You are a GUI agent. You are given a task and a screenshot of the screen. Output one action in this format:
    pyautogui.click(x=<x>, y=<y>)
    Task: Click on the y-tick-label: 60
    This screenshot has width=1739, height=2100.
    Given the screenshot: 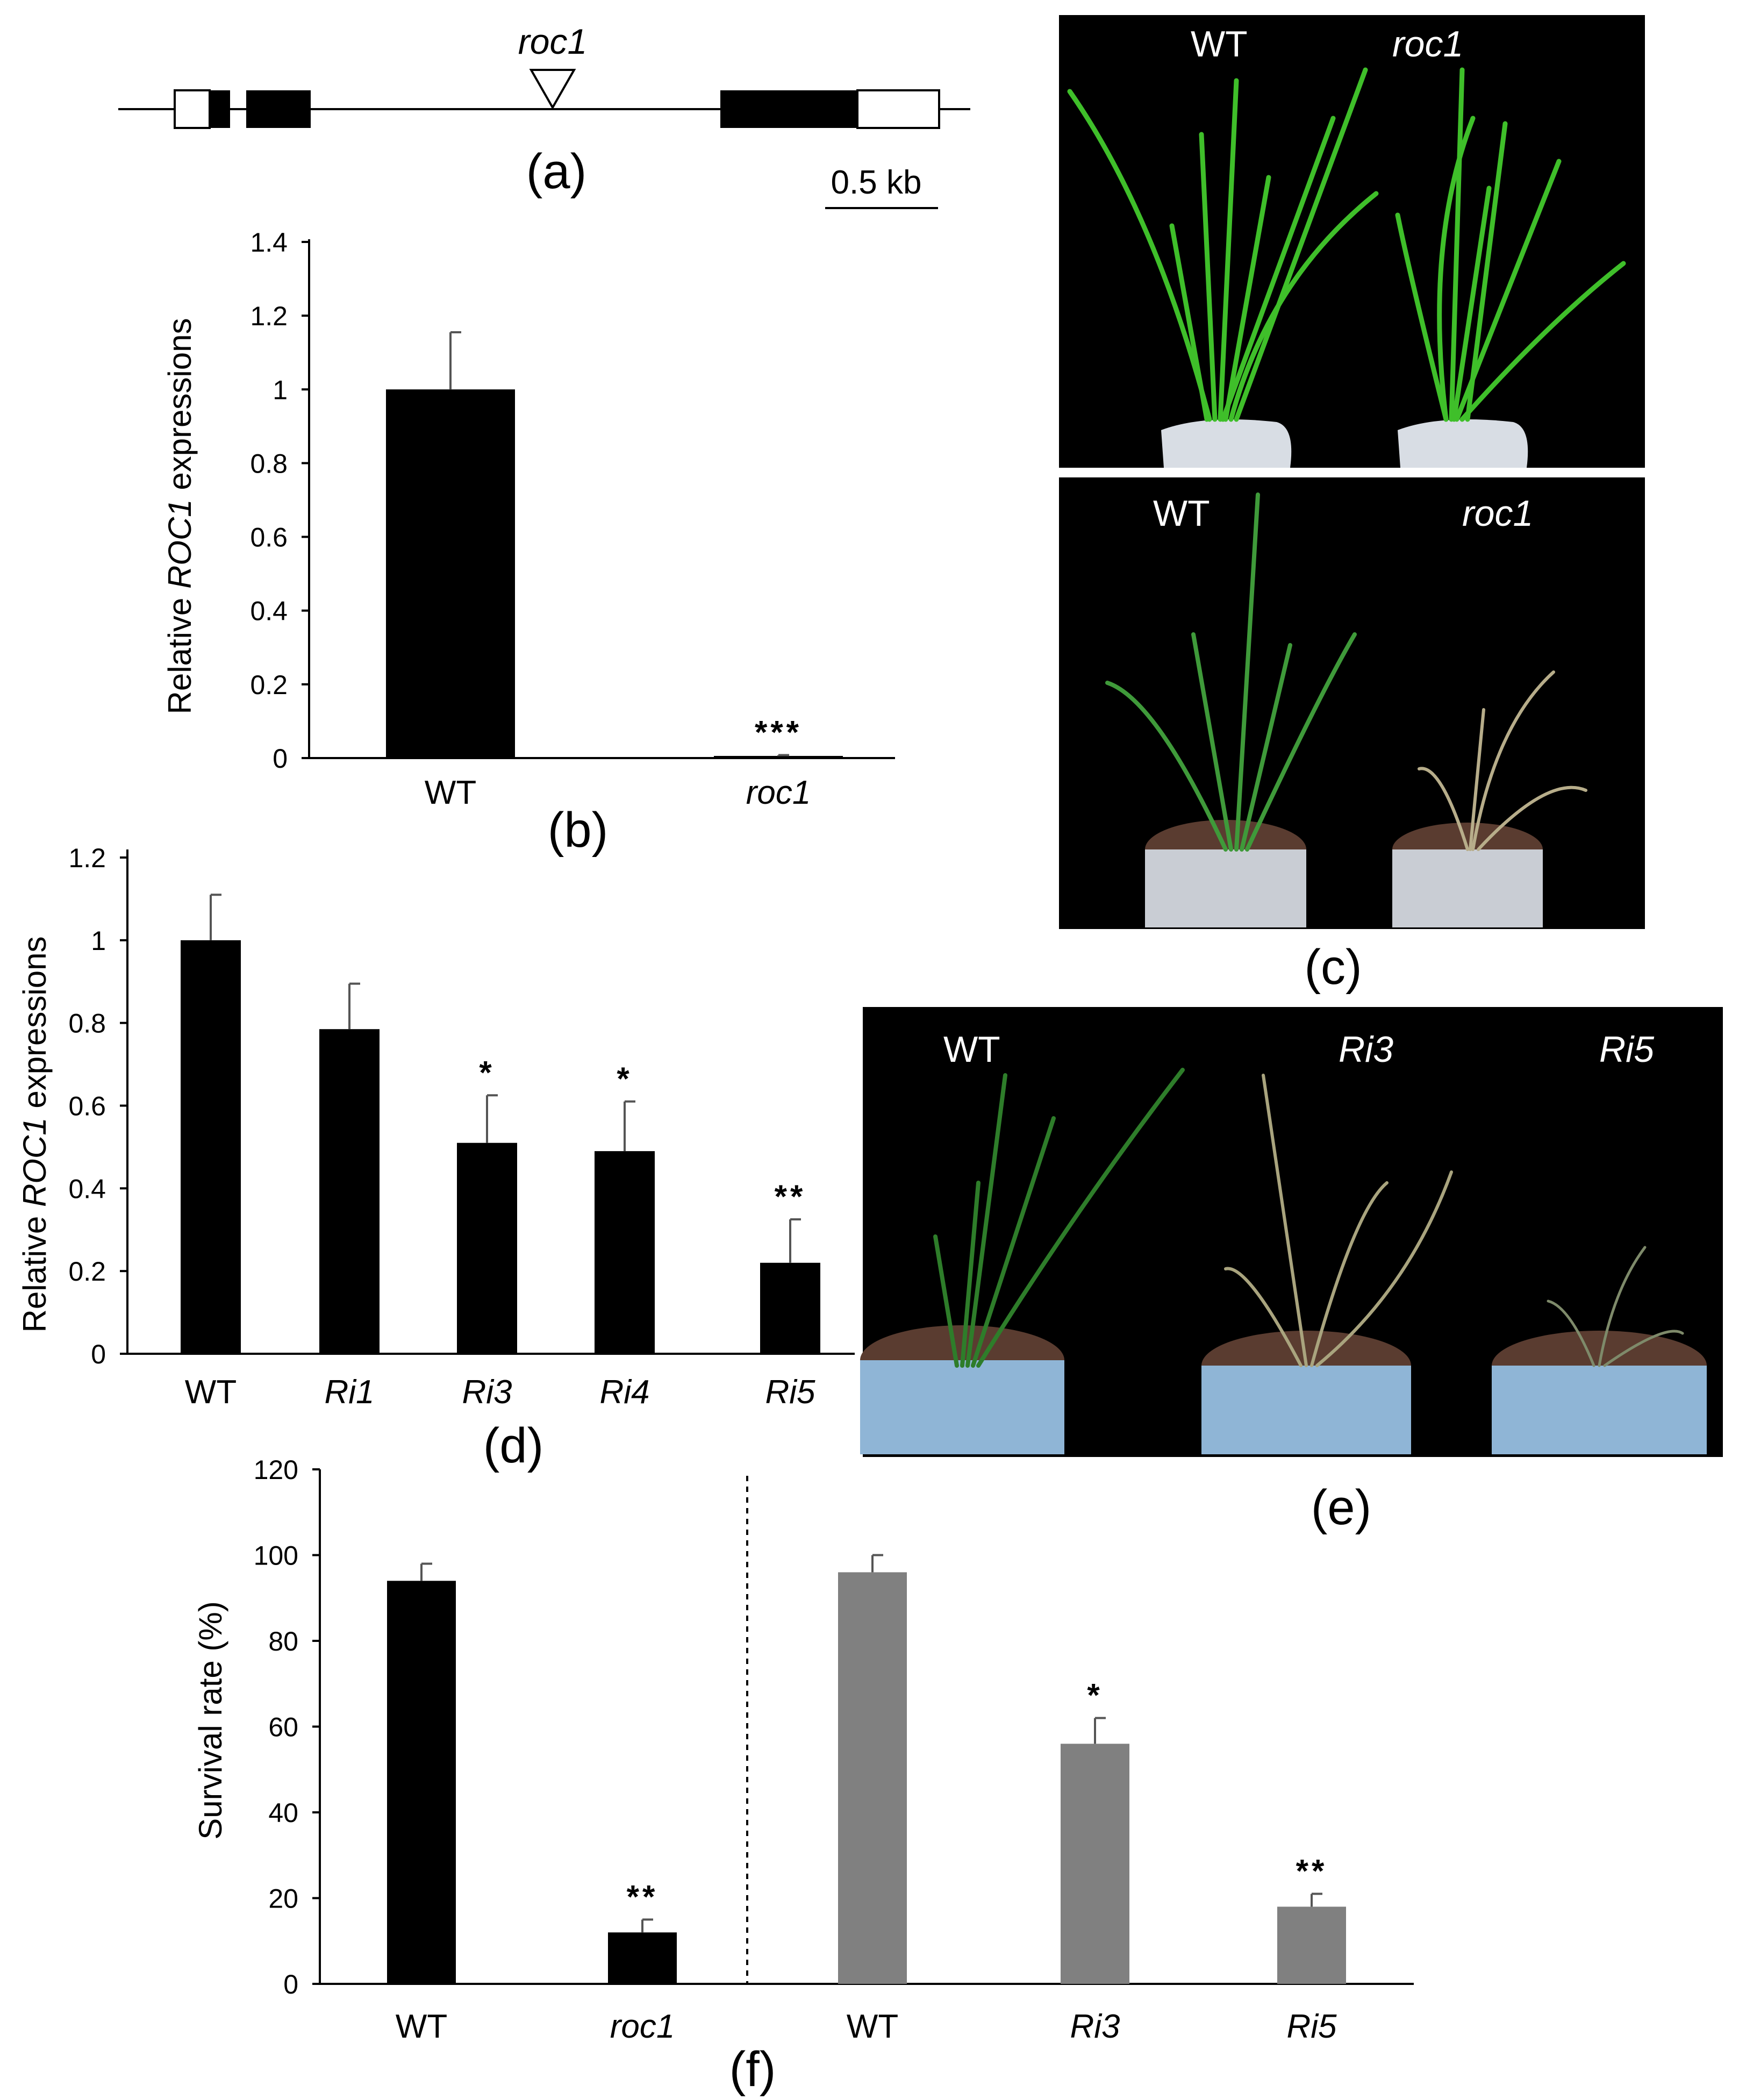 What is the action you would take?
    pyautogui.click(x=283, y=1727)
    